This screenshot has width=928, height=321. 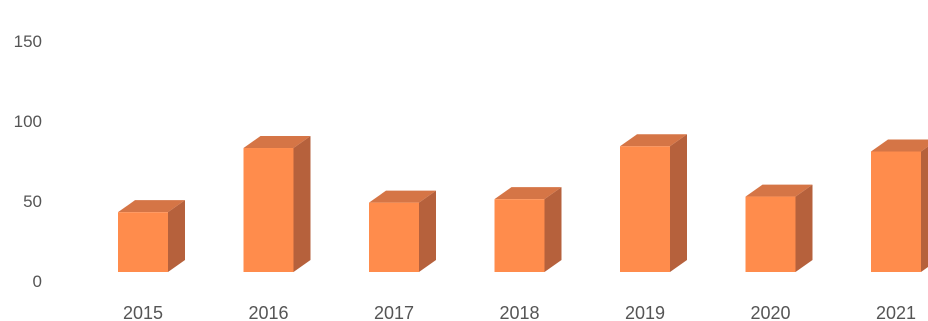 What do you see at coordinates (268, 312) in the screenshot?
I see `x-category-label: 2016` at bounding box center [268, 312].